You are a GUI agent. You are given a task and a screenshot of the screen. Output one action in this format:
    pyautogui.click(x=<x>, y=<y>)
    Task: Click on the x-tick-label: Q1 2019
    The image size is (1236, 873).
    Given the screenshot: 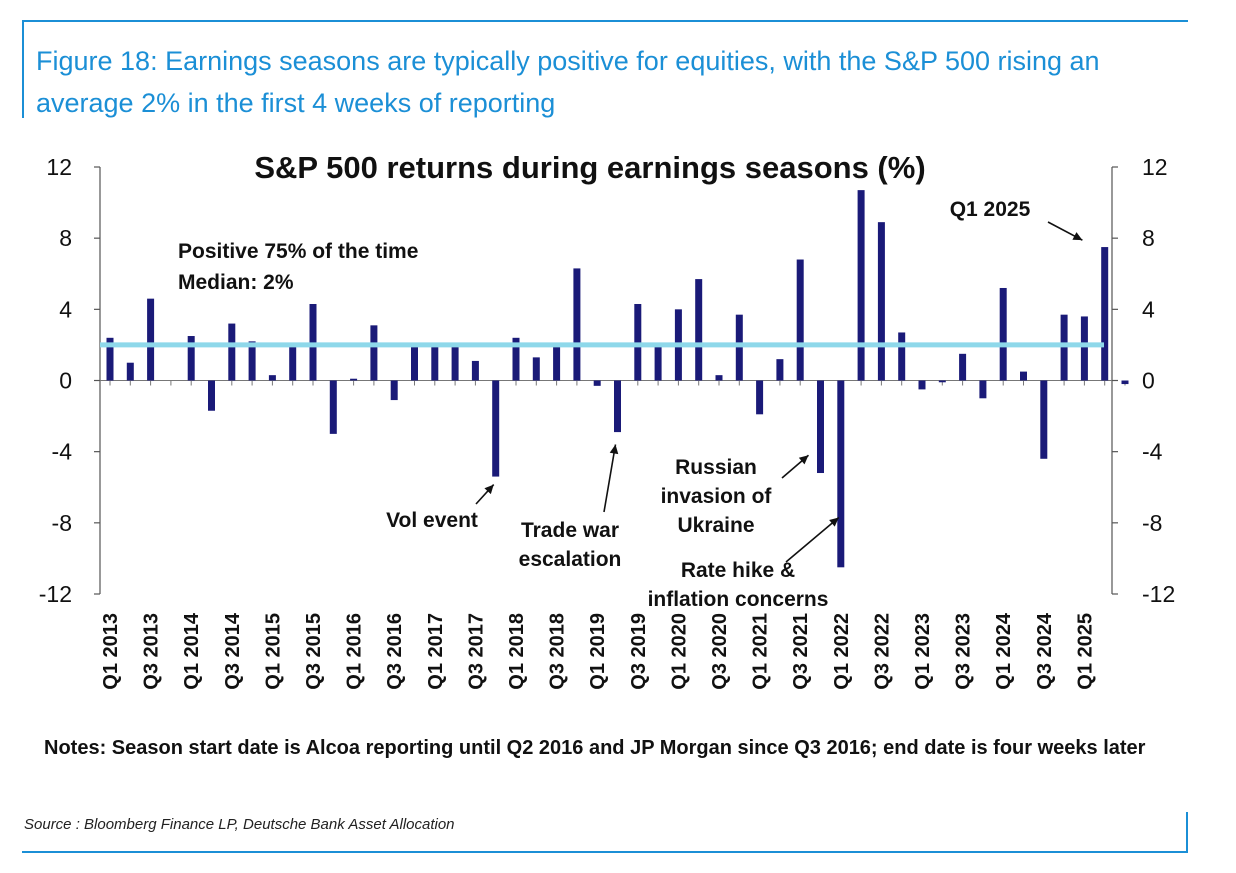 What is the action you would take?
    pyautogui.click(x=598, y=651)
    